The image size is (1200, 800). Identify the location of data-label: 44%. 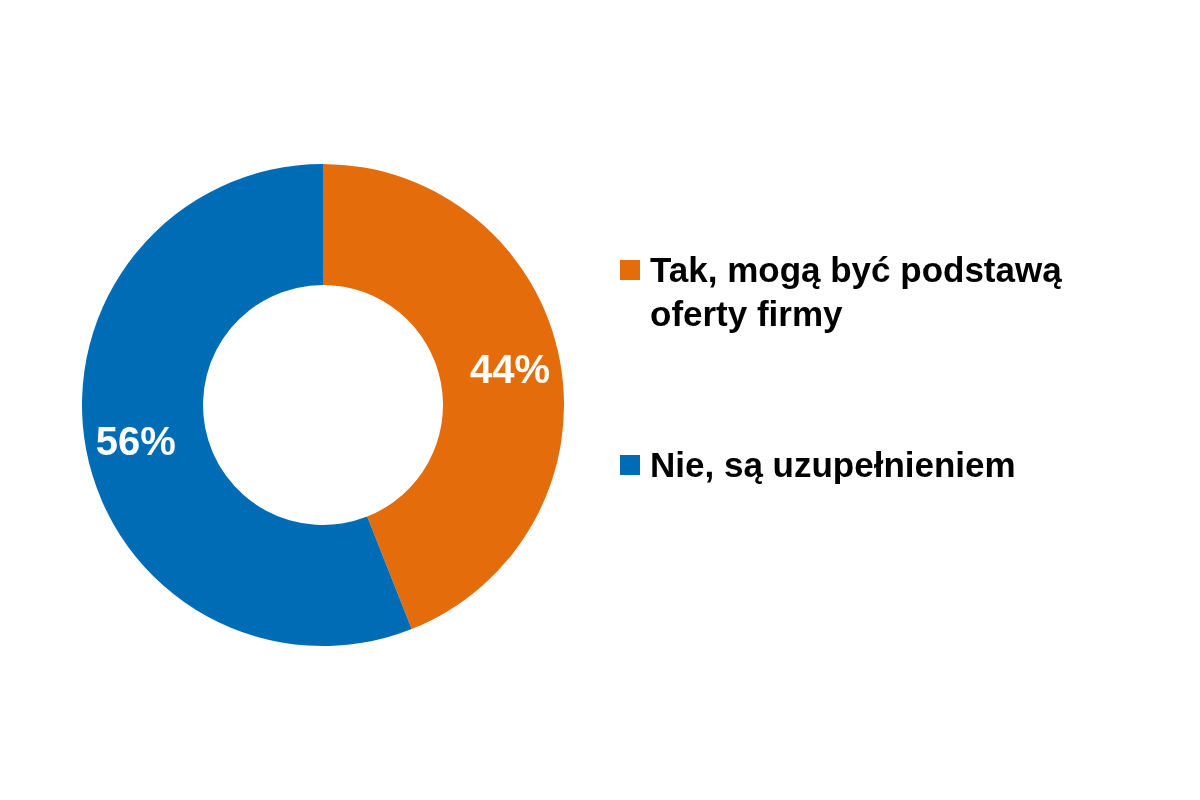
(510, 369).